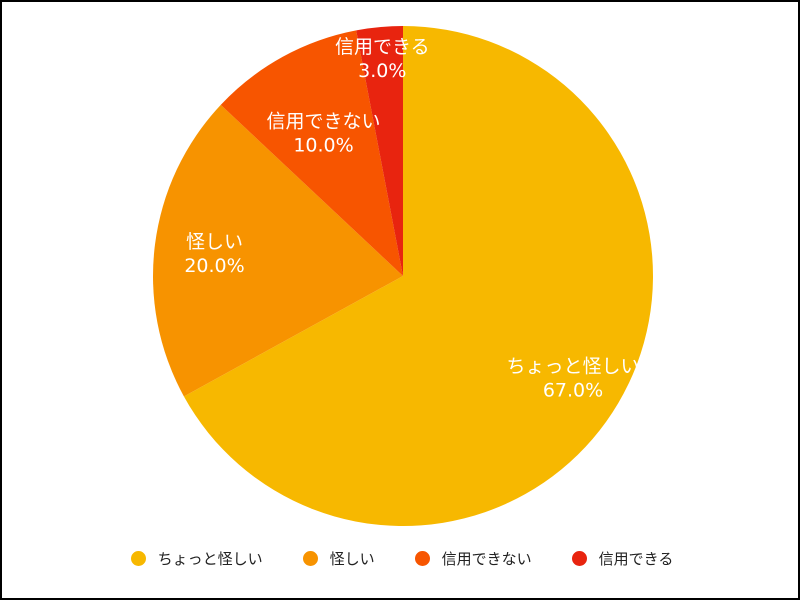 This screenshot has width=800, height=602. I want to click on slice-shinyou-dekiru, so click(379, 151).